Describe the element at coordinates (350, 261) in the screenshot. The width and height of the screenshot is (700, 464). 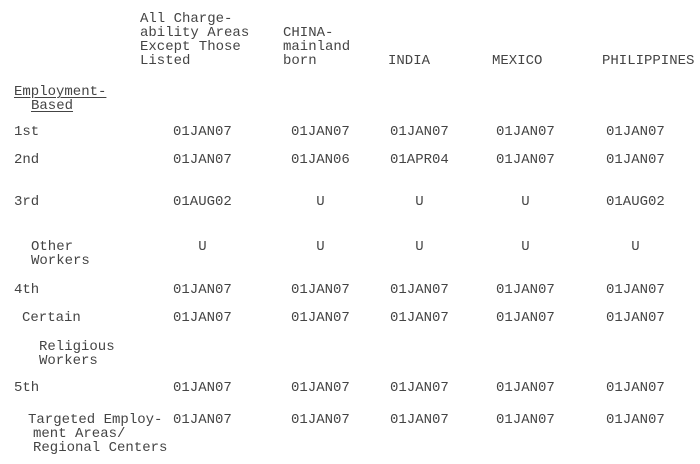
I see `table-row-other-workers: Other Workers U U U U U` at that location.